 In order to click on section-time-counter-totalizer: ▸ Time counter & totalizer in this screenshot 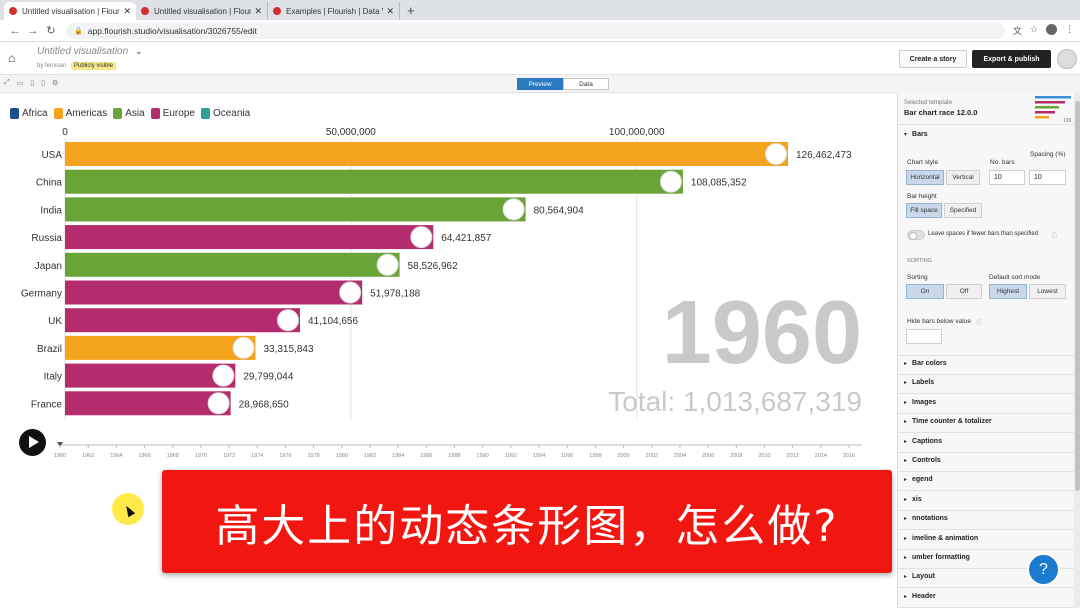, I will do `click(948, 421)`.